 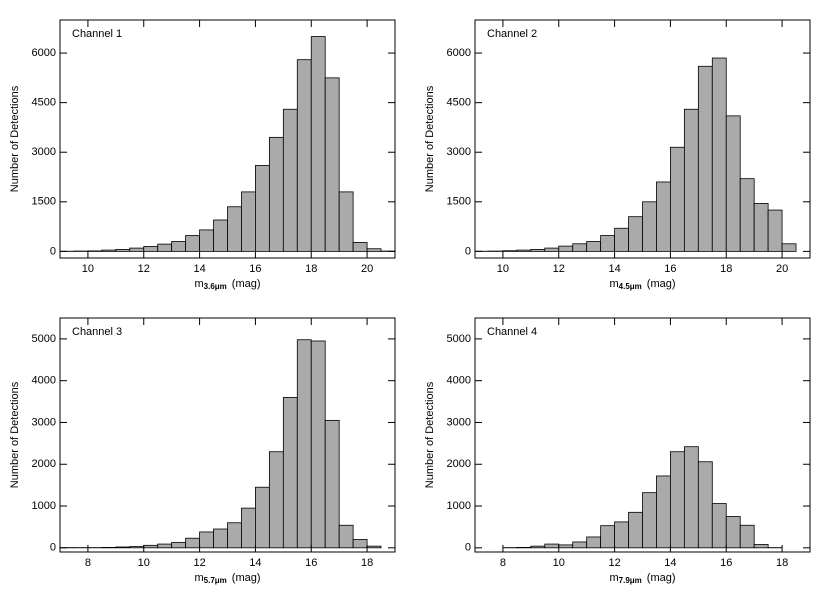 What do you see at coordinates (459, 464) in the screenshot?
I see `y-tick-label: 2000` at bounding box center [459, 464].